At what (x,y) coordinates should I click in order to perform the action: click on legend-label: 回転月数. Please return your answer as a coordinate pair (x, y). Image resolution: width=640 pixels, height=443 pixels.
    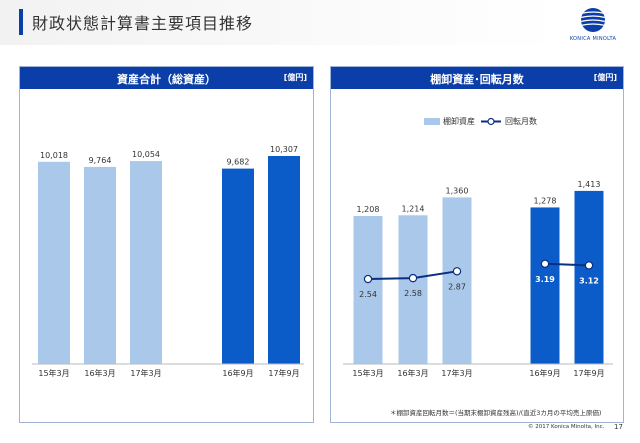
    Looking at the image, I should click on (521, 121).